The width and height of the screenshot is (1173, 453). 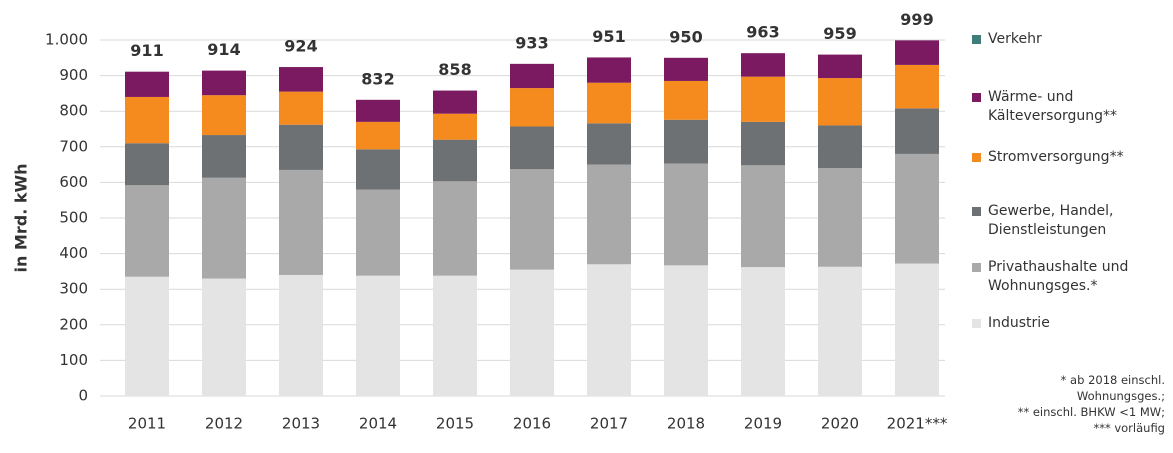 What do you see at coordinates (1064, 39) in the screenshot?
I see `legend-item: Verkehr` at bounding box center [1064, 39].